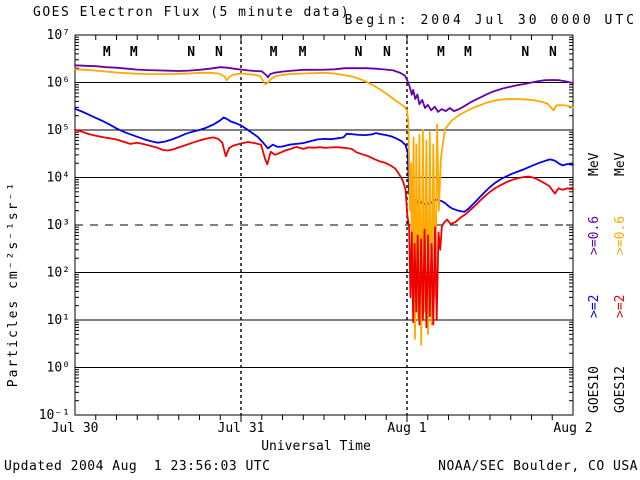 The image size is (640, 480). Describe the element at coordinates (75, 428) in the screenshot. I see `x-tick-label: Jul 30` at that location.